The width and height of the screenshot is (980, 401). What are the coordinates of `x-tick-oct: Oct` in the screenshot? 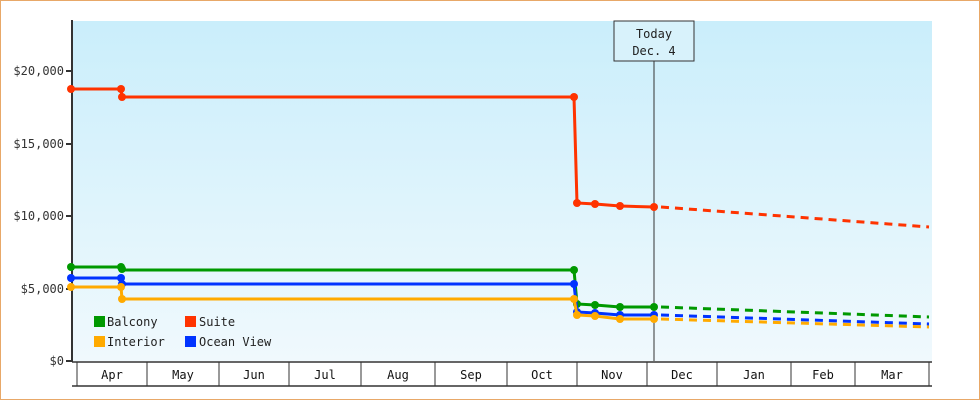 It's located at (542, 375).